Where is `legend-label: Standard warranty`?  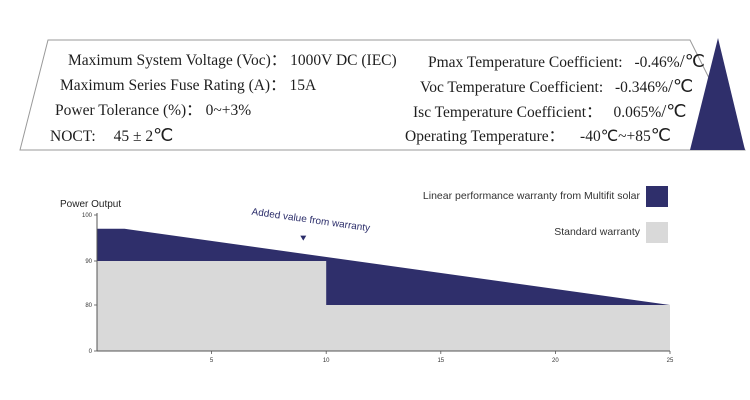
legend-label: Standard warranty is located at coordinates (597, 232).